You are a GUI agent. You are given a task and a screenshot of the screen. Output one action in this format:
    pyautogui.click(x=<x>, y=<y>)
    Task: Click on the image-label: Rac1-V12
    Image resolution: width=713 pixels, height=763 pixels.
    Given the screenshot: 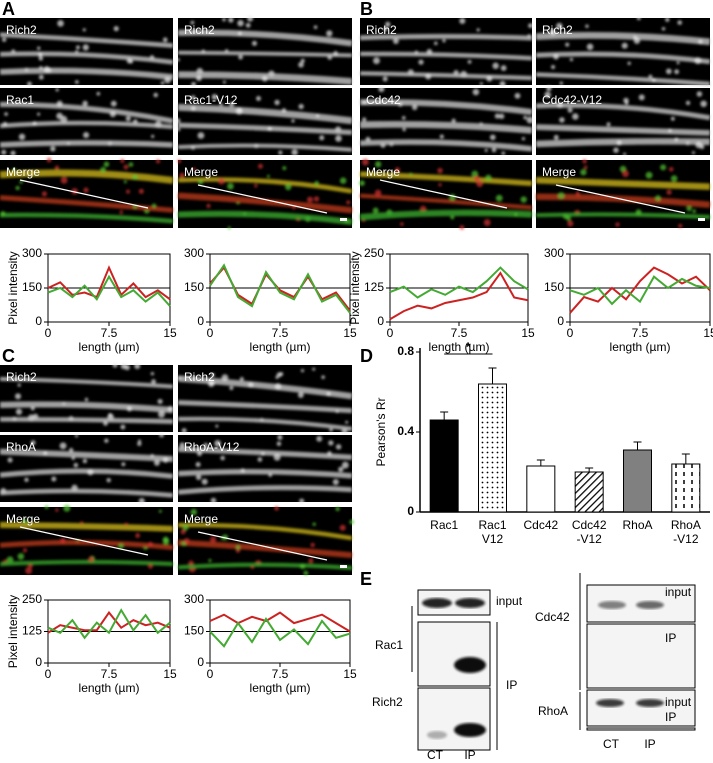 What is the action you would take?
    pyautogui.click(x=211, y=100)
    